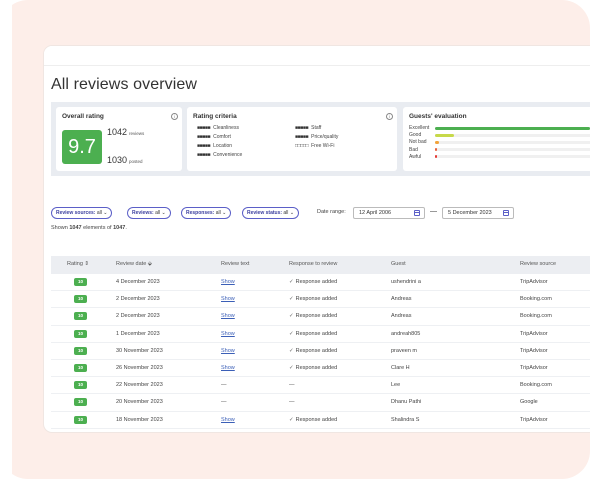 The image size is (590, 479). I want to click on page-title: All reviews overview, so click(124, 84).